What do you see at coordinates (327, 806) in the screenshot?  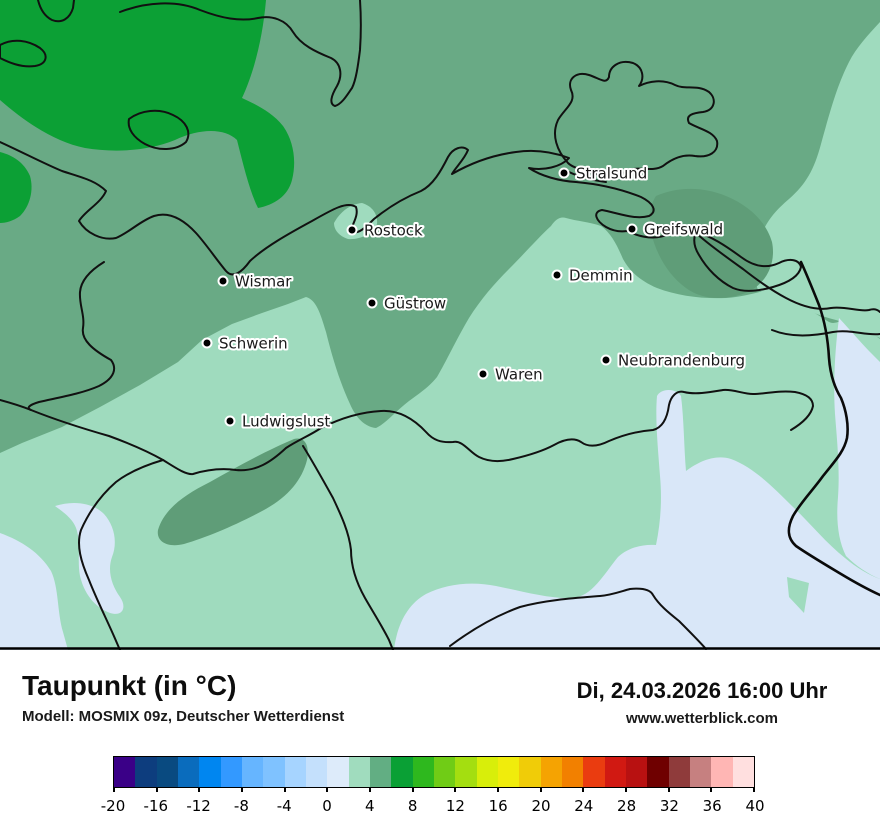 I see `colorbar-tick-label: 0` at bounding box center [327, 806].